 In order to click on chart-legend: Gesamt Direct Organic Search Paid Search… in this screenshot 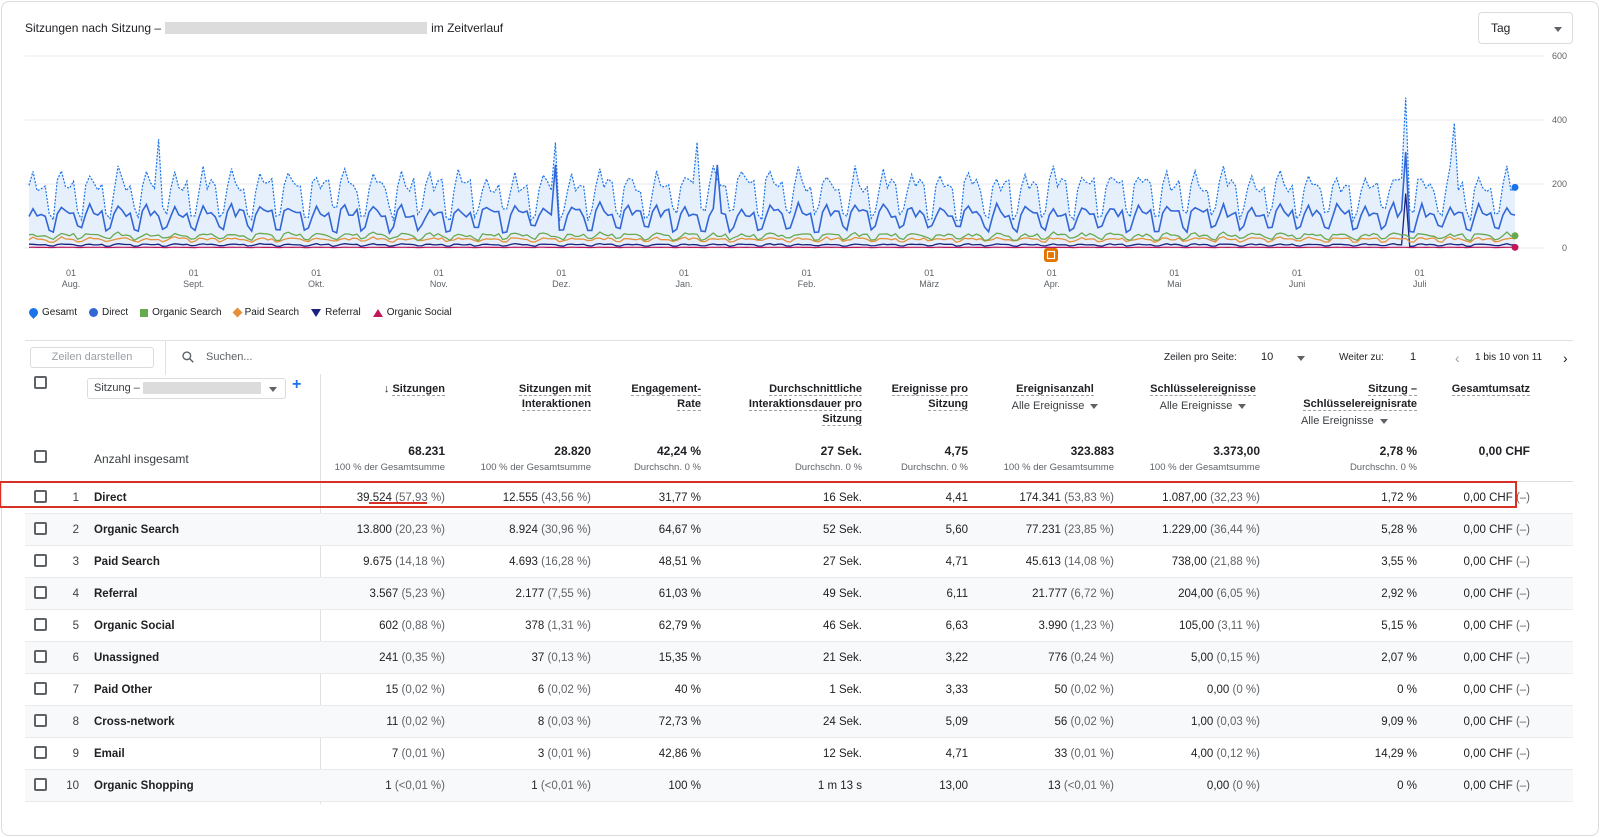, I will do `click(239, 312)`.